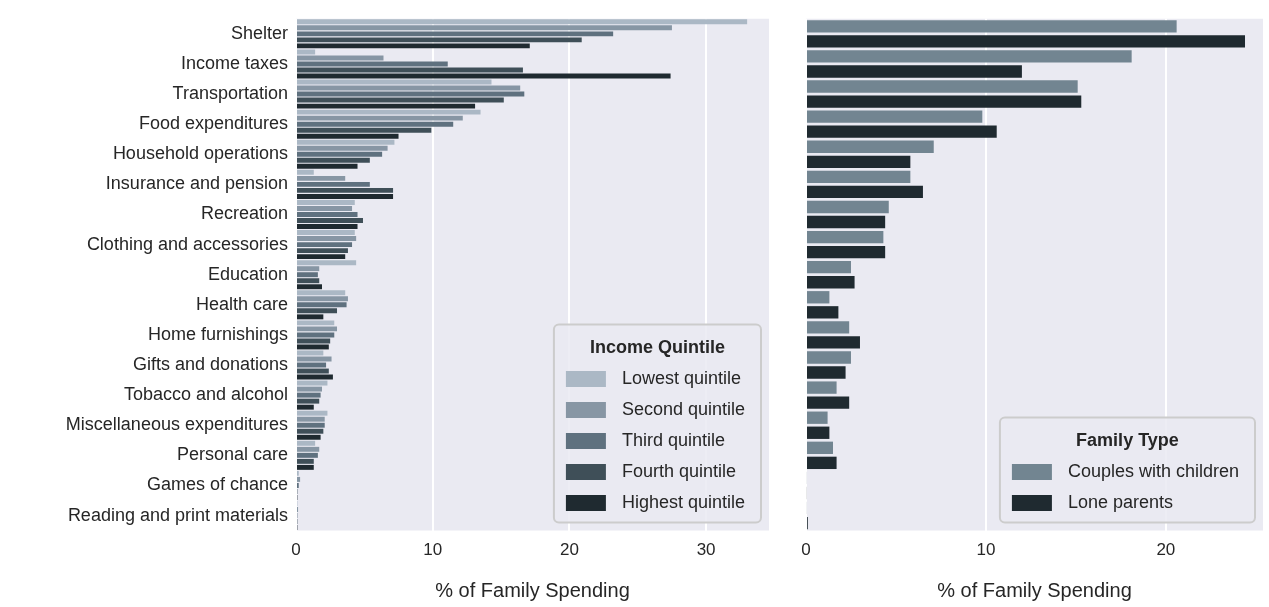 This screenshot has width=1269, height=607. I want to click on y-tick-label: Shelter, so click(259, 32).